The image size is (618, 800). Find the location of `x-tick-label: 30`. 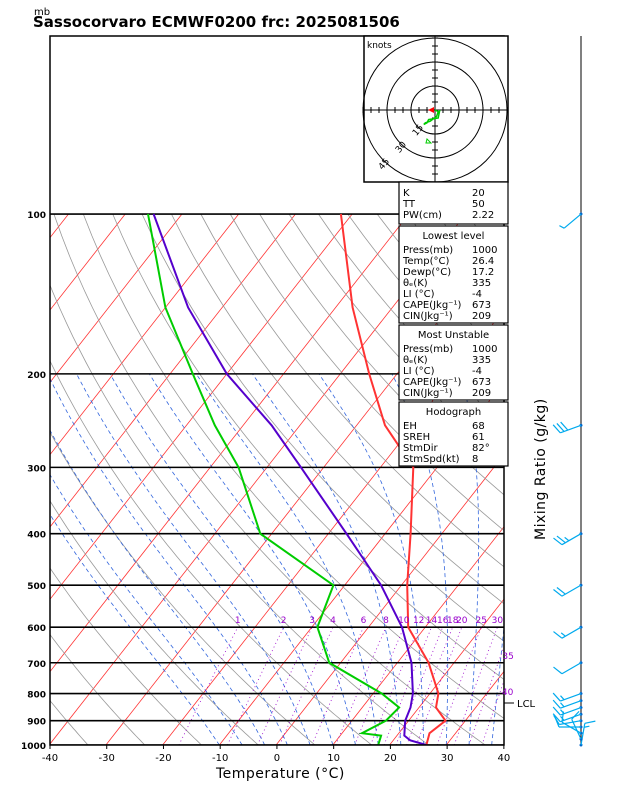

x-tick-label: 30 is located at coordinates (447, 758).